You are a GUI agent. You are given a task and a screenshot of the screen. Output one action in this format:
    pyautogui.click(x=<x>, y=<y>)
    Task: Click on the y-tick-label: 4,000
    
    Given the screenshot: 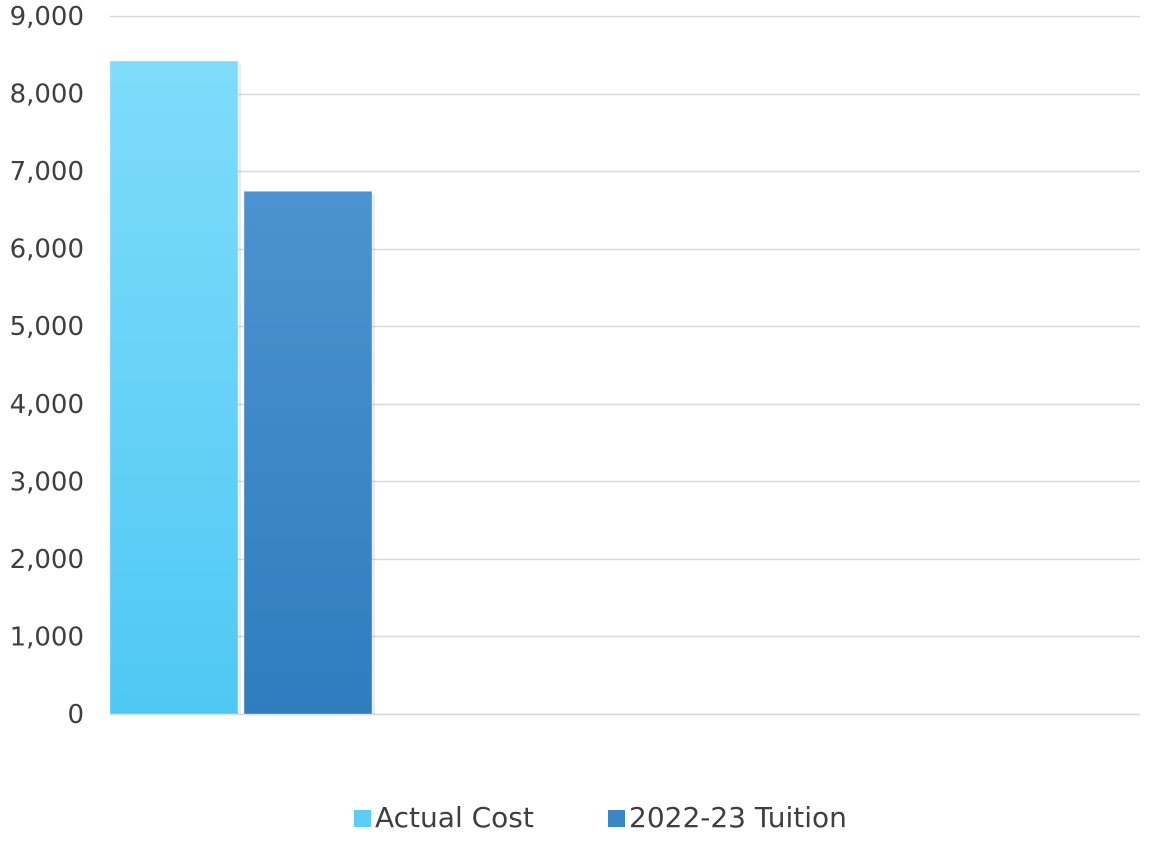 What is the action you would take?
    pyautogui.click(x=47, y=405)
    